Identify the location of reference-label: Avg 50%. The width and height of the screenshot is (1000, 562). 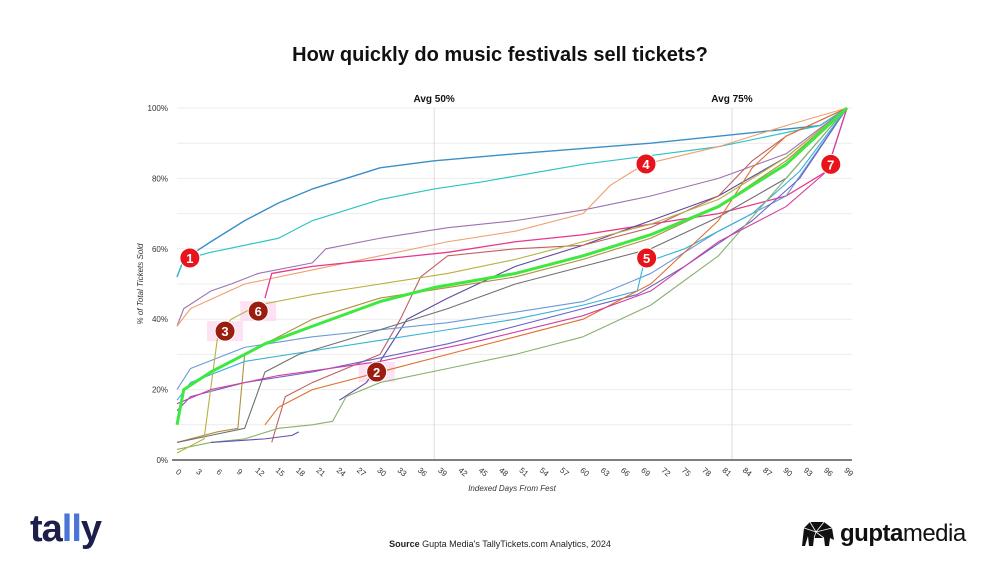
(434, 99).